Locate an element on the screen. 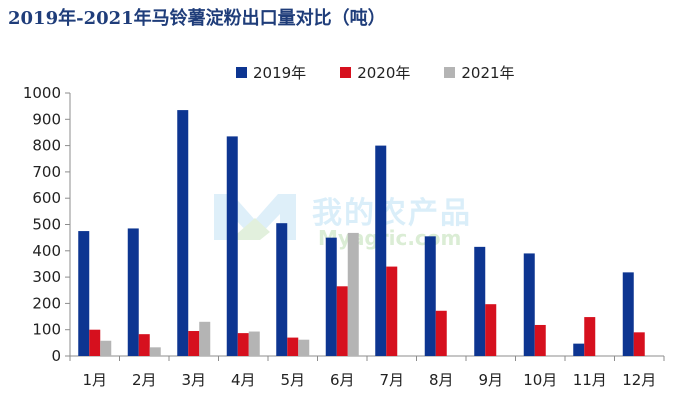 Image resolution: width=700 pixels, height=420 pixels. bar-2020年-3月 is located at coordinates (194, 343).